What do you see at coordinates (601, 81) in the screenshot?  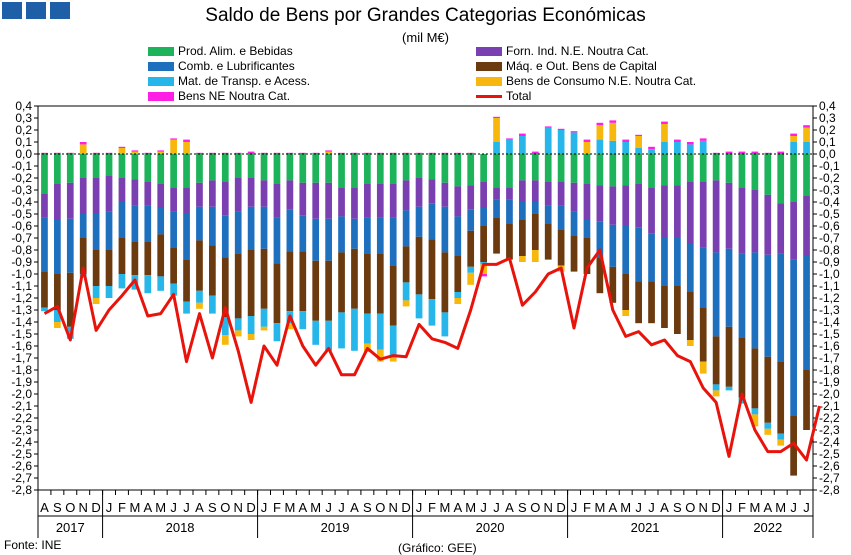 I see `legend-label: Bens de Consumo N.E. Noutra Cat.` at bounding box center [601, 81].